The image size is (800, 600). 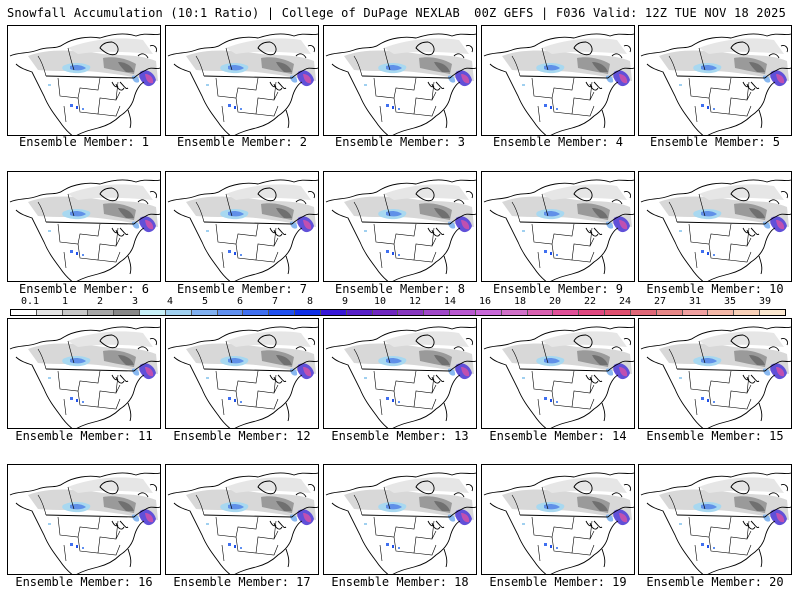 What do you see at coordinates (558, 582) in the screenshot?
I see `ensemble-member-label: Ensemble Member: 19` at bounding box center [558, 582].